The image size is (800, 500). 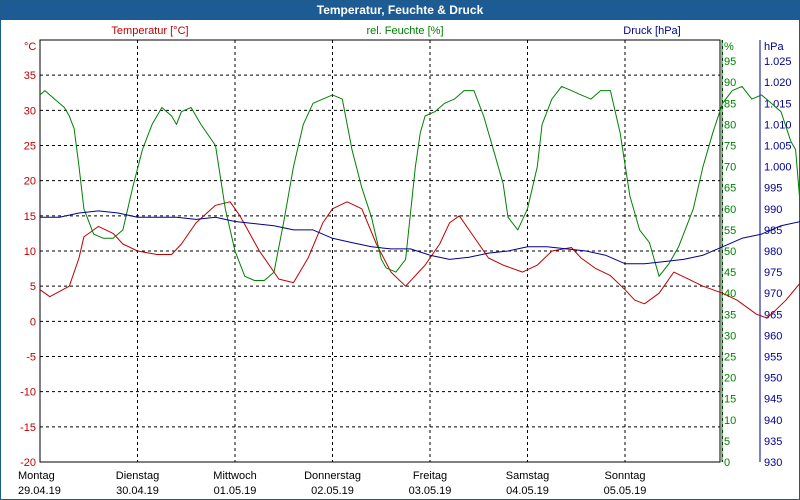 What do you see at coordinates (30, 47) in the screenshot?
I see `temperature-unit: °C` at bounding box center [30, 47].